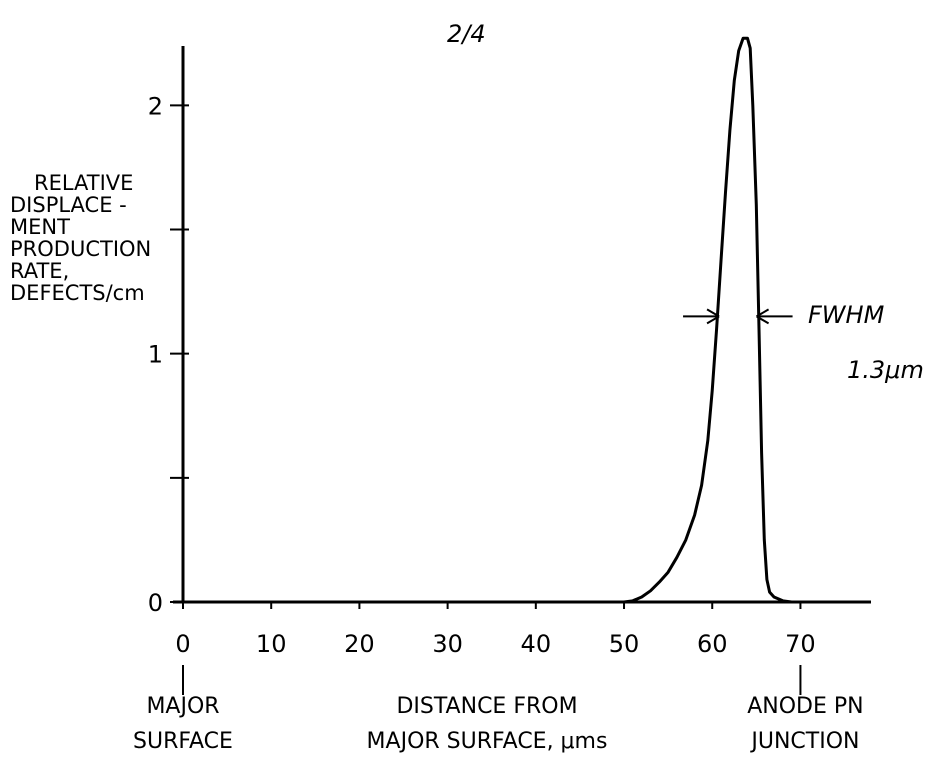  I want to click on fwhm-right-arrowhead, so click(763, 316).